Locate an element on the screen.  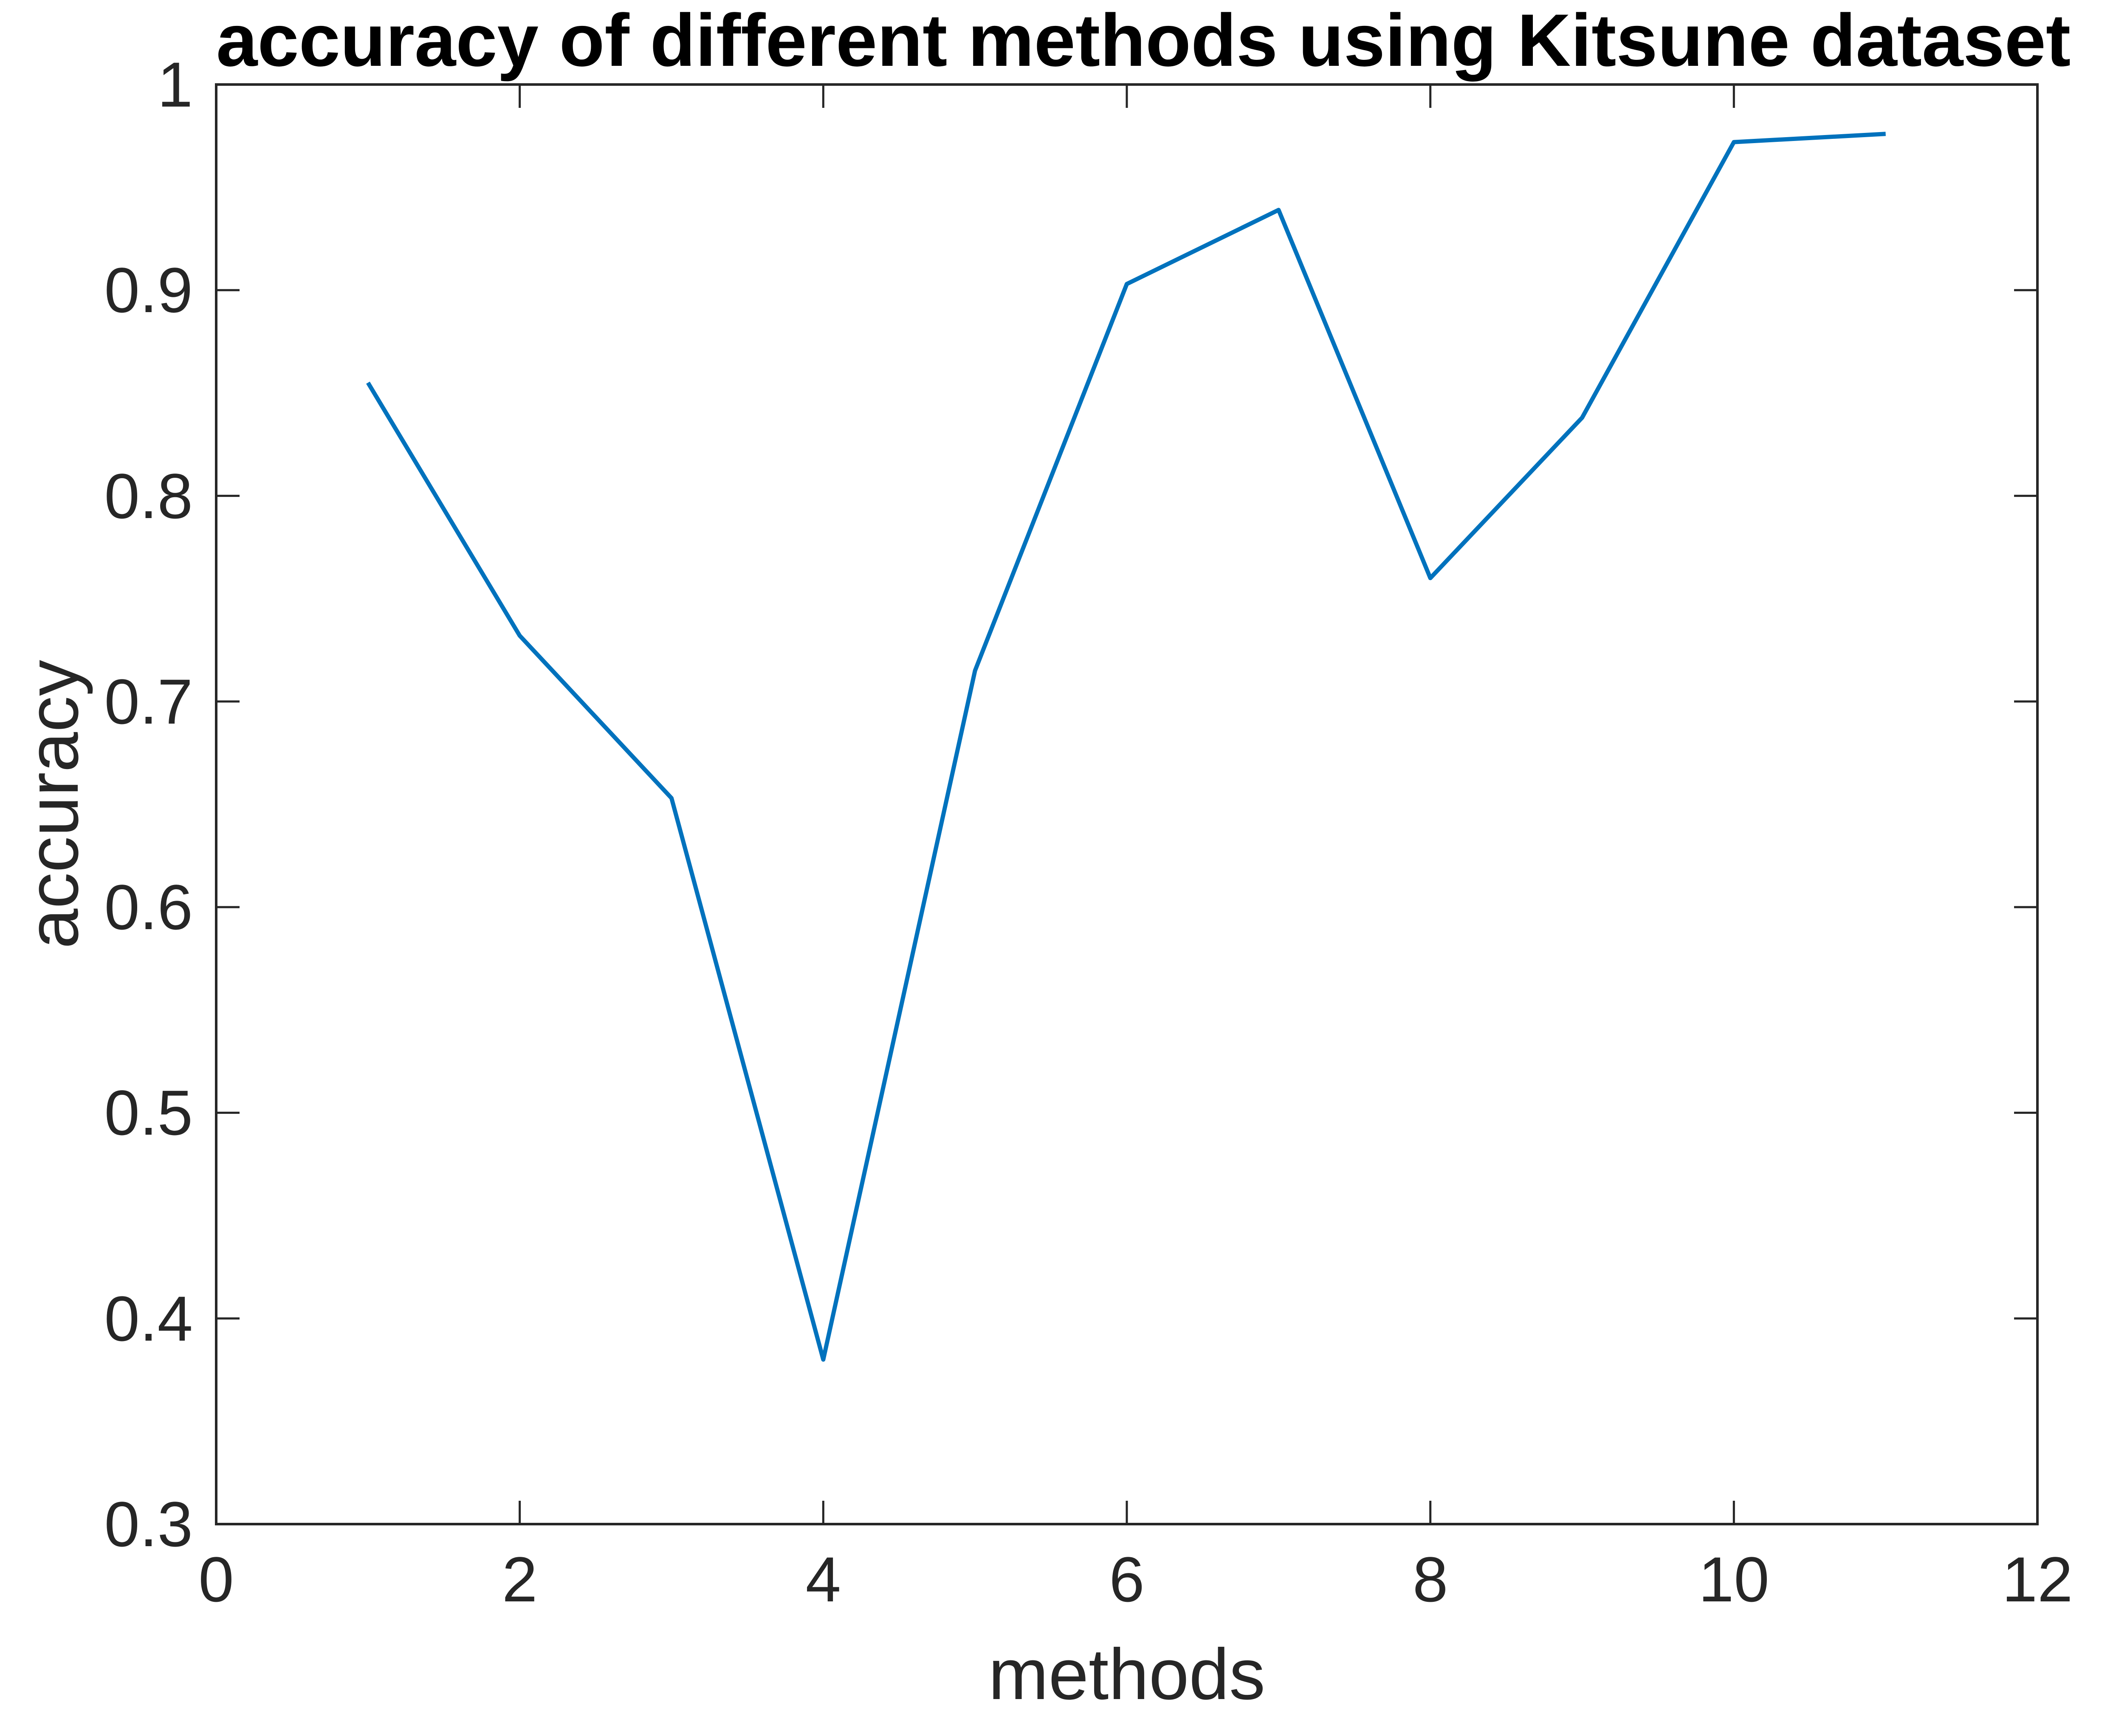
x-axis-label: methods is located at coordinates (1127, 1674).